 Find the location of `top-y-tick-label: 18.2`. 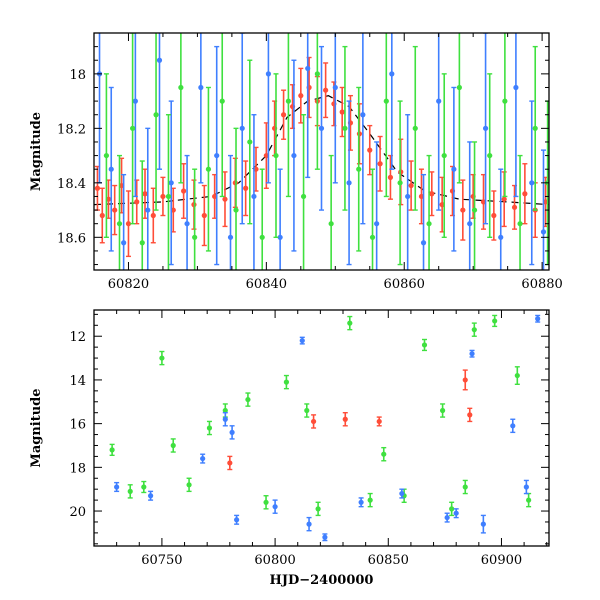

top-y-tick-label: 18.2 is located at coordinates (71, 129).